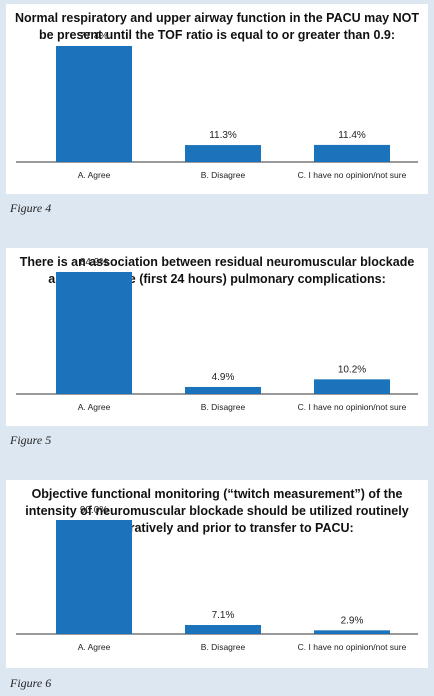 This screenshot has width=434, height=696. Describe the element at coordinates (94, 510) in the screenshot. I see `data-label: 90.0%` at that location.